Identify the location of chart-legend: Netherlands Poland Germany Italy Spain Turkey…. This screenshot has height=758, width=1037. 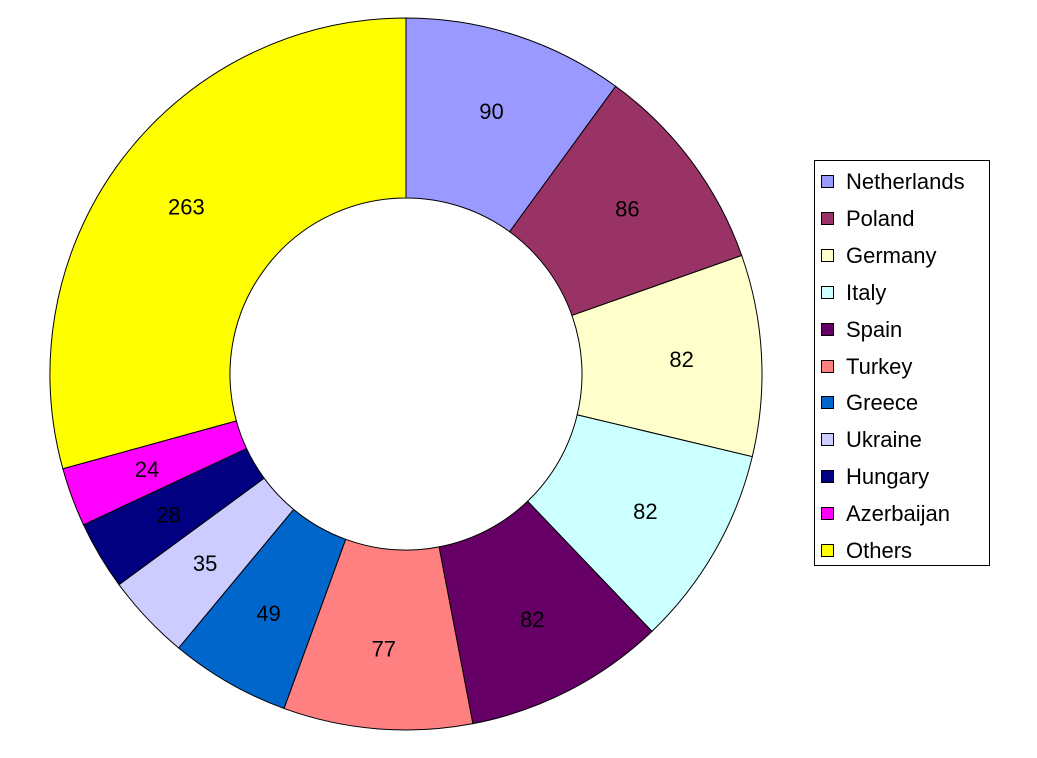
(902, 363).